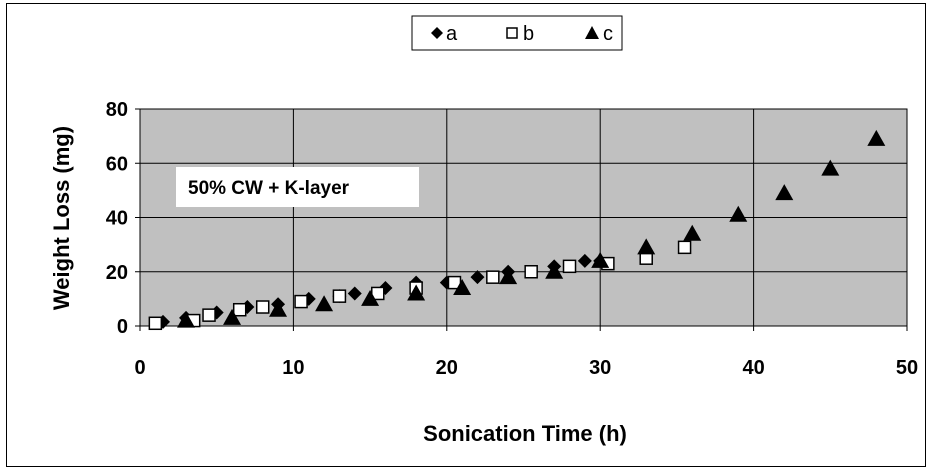 This screenshot has height=471, width=932. Describe the element at coordinates (122, 327) in the screenshot. I see `y-tick-label: 0` at that location.